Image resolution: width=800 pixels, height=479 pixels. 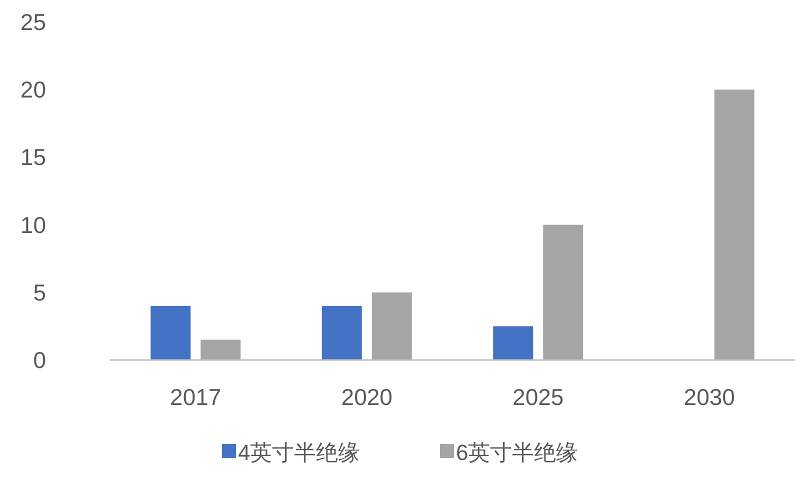 I want to click on y-tick-label: 15, so click(x=33, y=157).